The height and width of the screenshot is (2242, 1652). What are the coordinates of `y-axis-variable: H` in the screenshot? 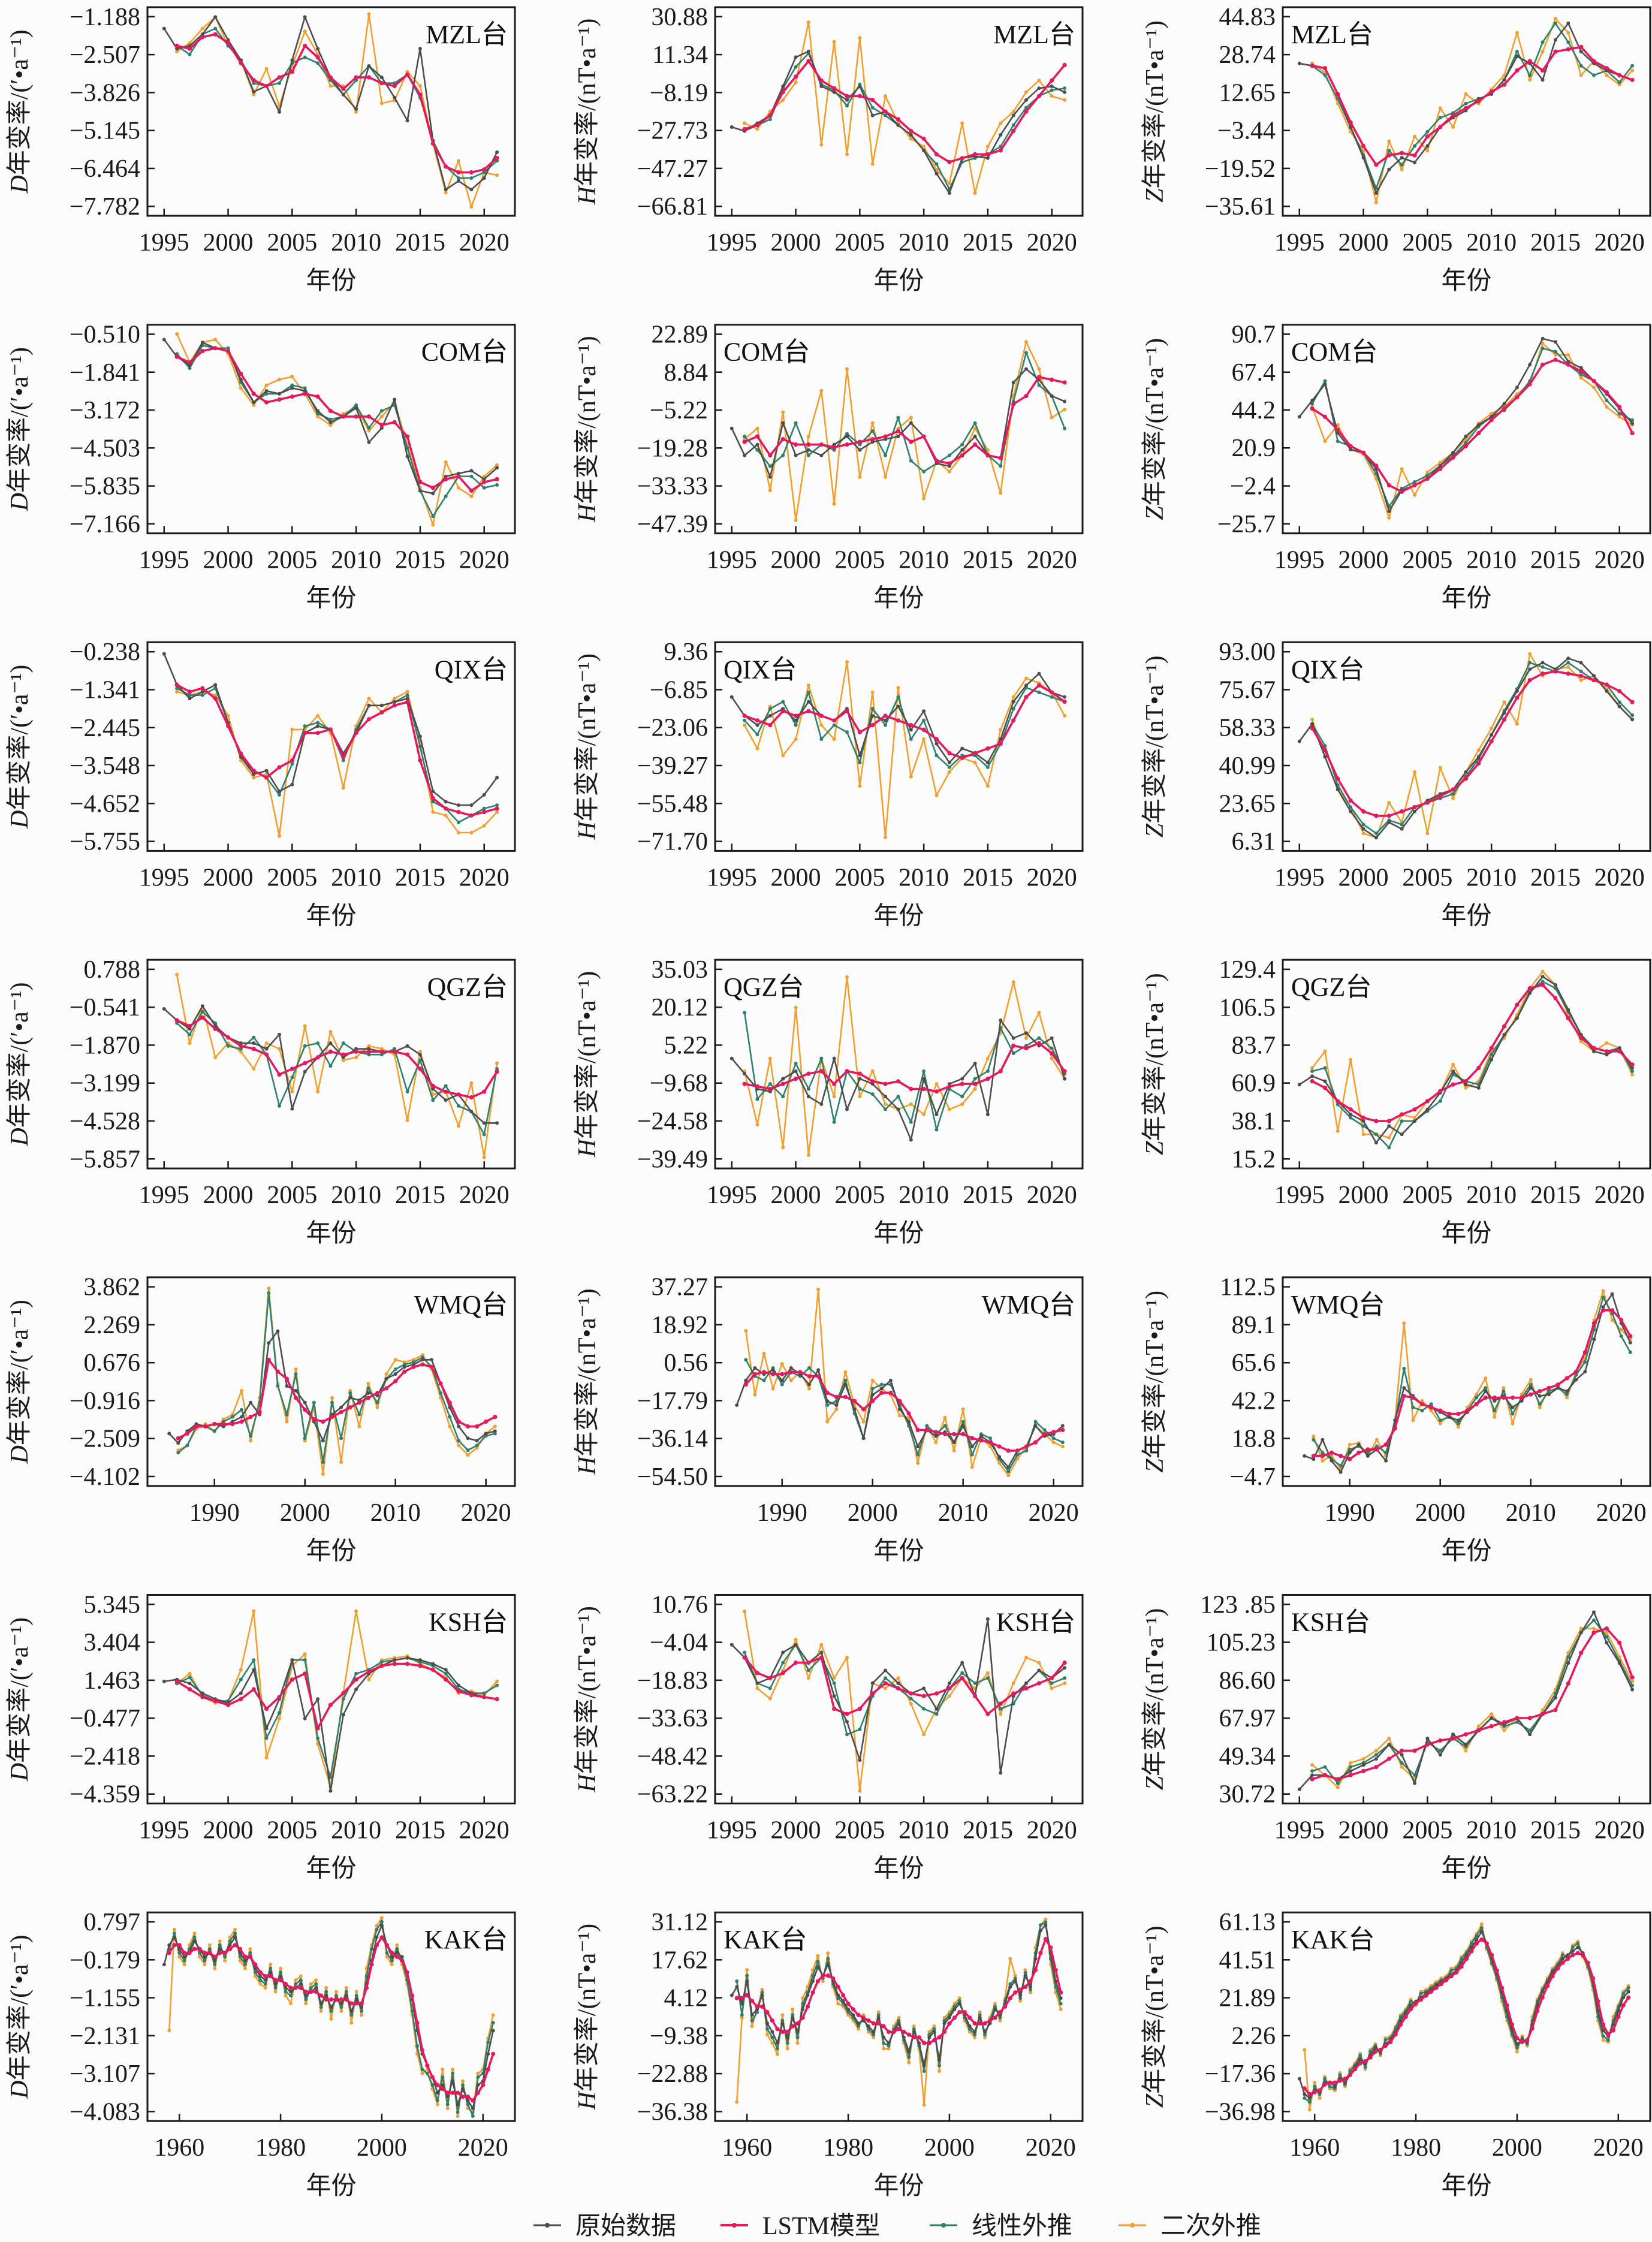 It's located at (587, 1465).